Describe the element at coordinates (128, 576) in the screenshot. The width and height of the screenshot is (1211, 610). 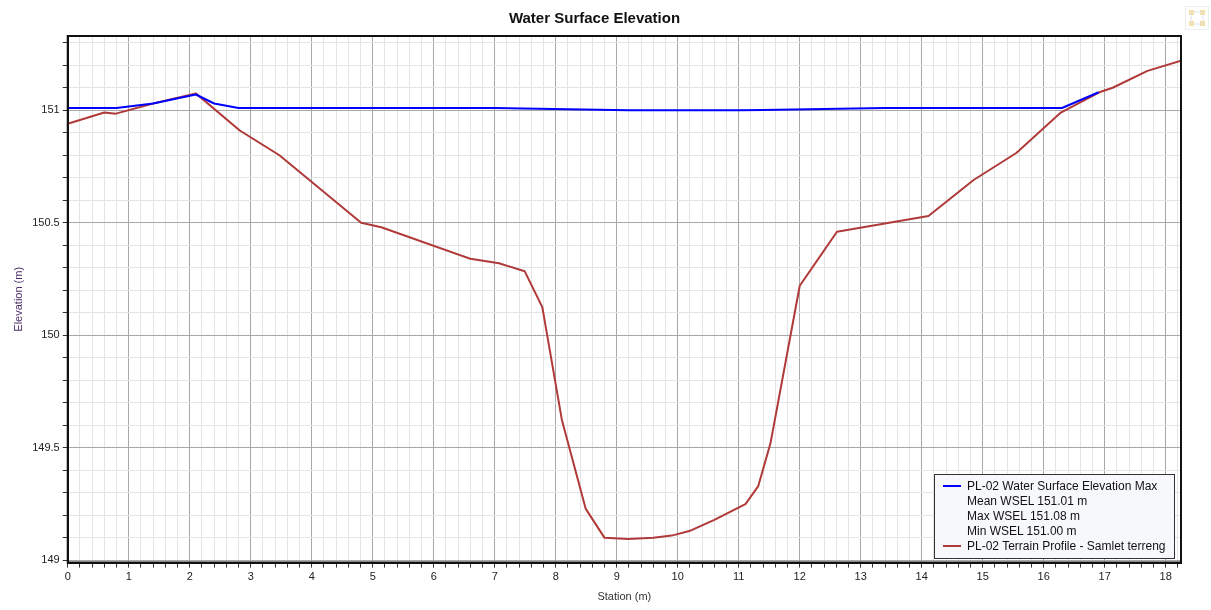
I see `x-tick-label: 1` at that location.